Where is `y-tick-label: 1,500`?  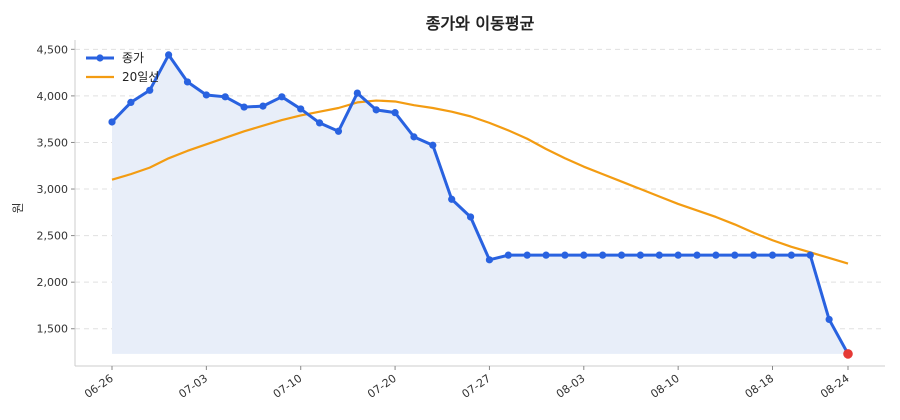 y-tick-label: 1,500 is located at coordinates (53, 329).